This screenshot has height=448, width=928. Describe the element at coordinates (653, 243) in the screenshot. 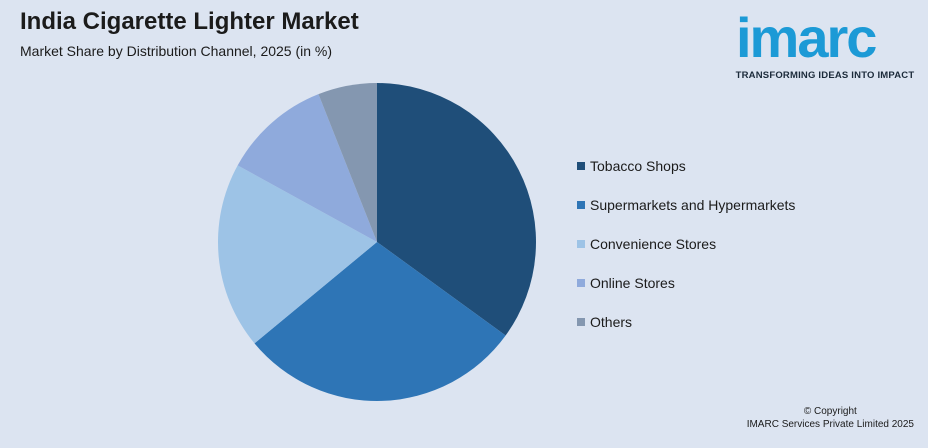

I see `legend-label: Convenience Stores` at that location.